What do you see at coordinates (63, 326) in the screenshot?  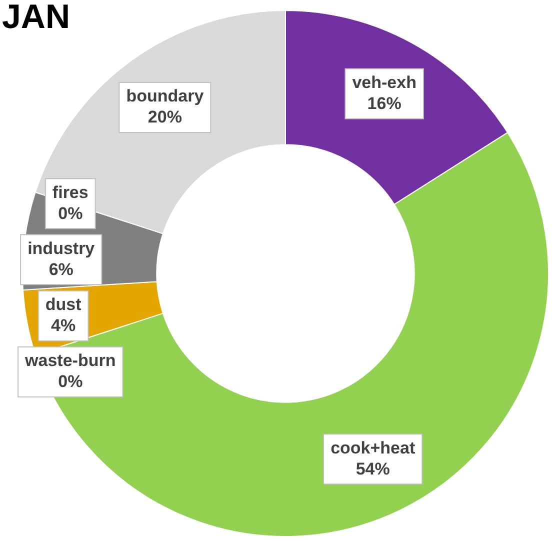 I see `data-label: 4%` at bounding box center [63, 326].